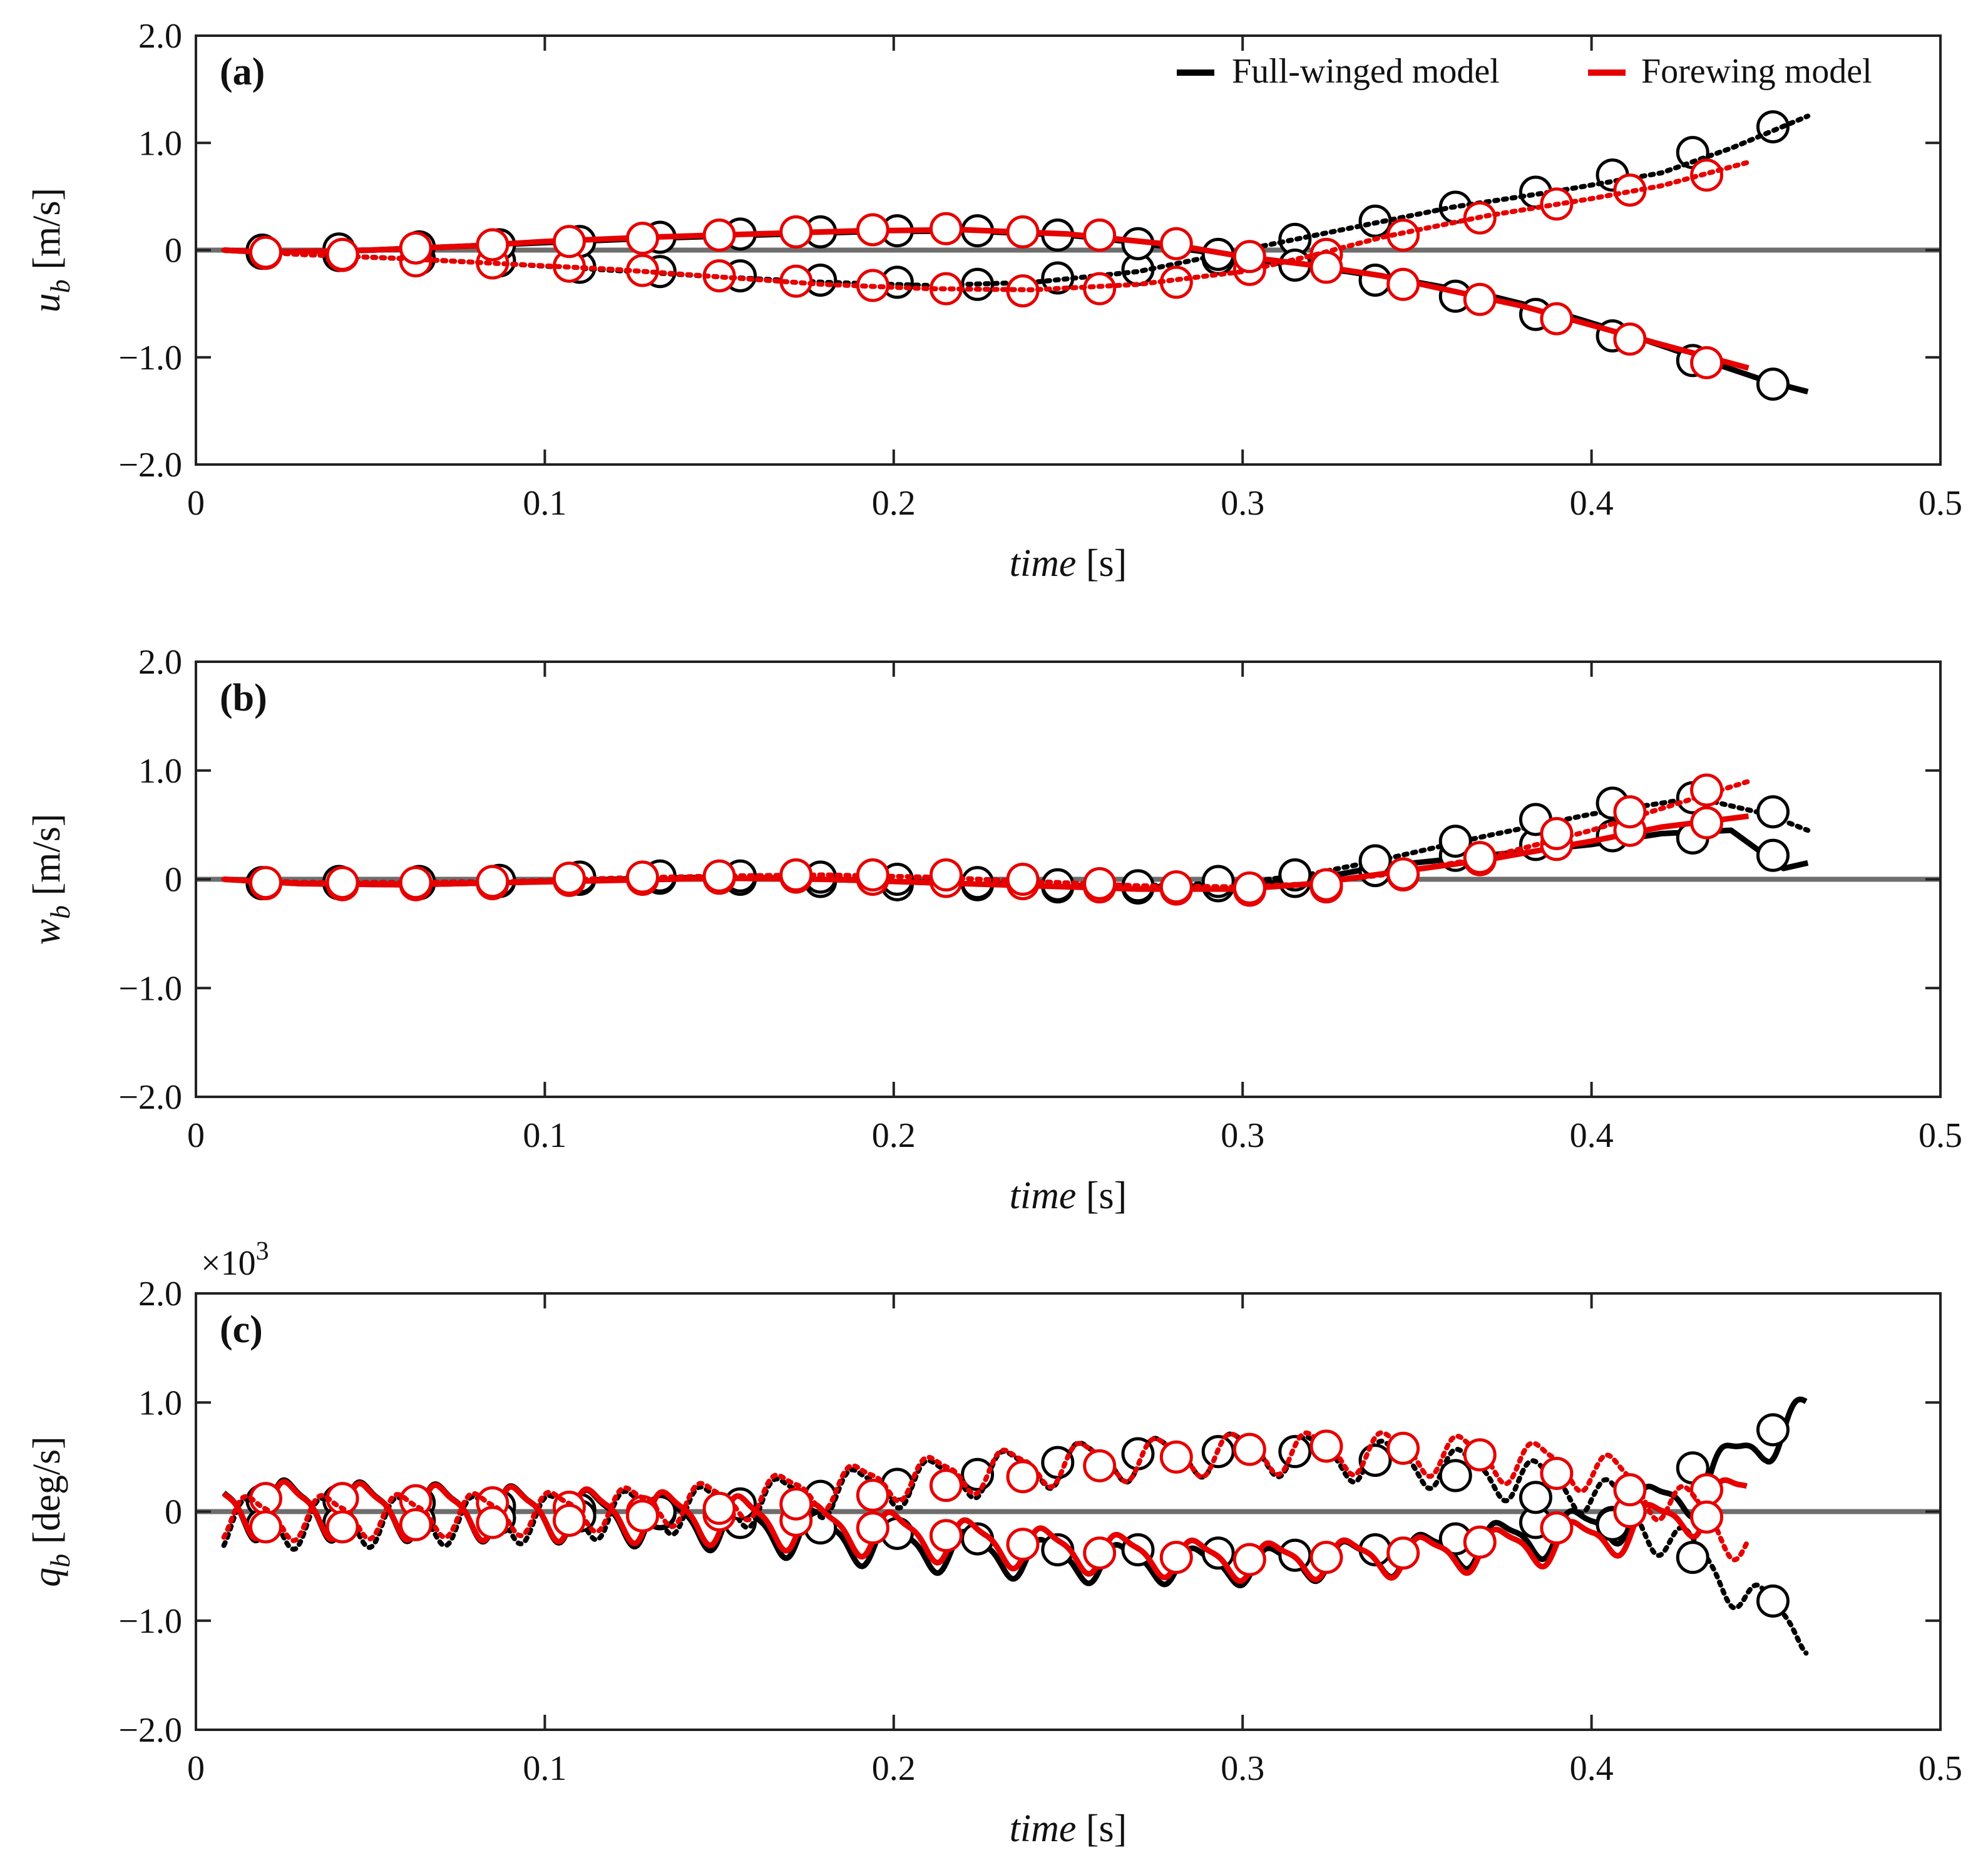  I want to click on y-axis-label: wb [m/s], so click(51, 880).